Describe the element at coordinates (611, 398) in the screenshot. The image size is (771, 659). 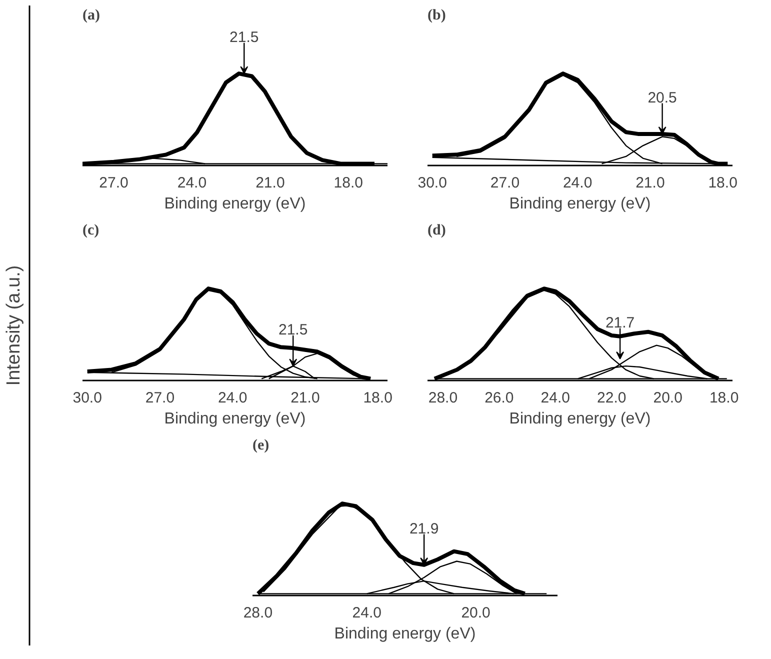
I see `x-tick-label: 22.0` at that location.